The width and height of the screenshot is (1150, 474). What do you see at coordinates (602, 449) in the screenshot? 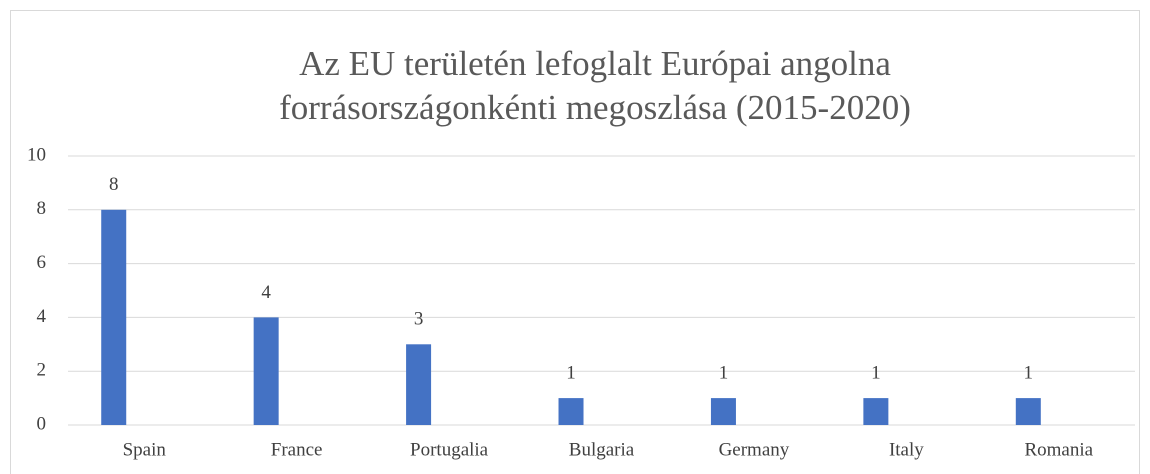
I see `x-tick-label: Bulgaria` at bounding box center [602, 449].